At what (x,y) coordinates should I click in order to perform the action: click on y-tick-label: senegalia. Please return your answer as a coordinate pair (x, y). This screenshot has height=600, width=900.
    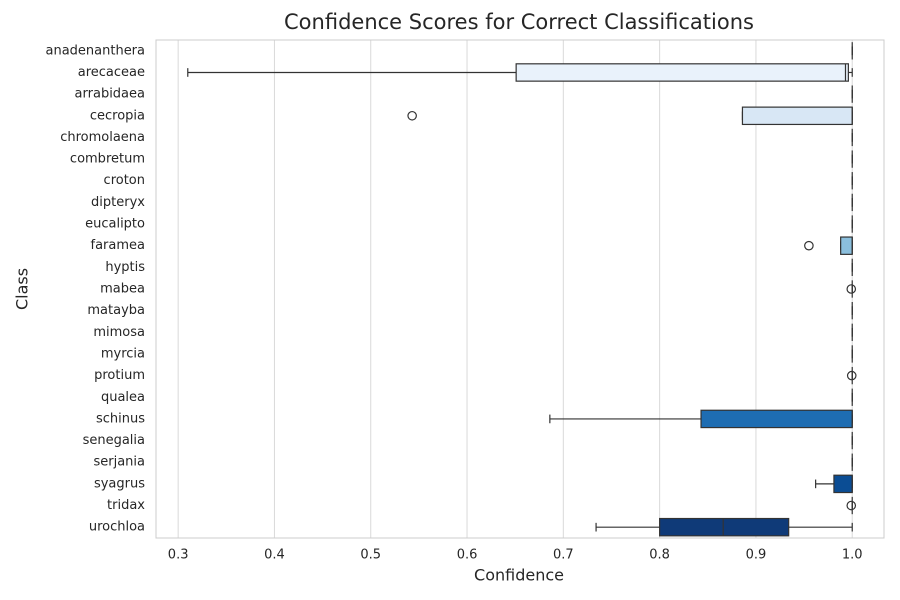
    Looking at the image, I should click on (114, 440).